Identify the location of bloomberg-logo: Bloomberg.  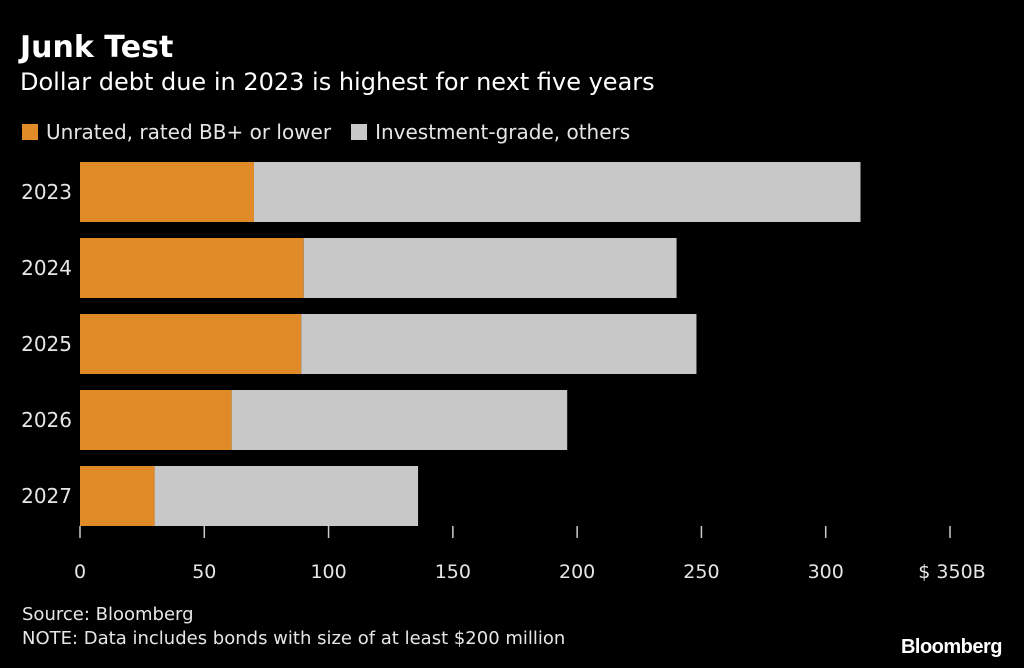
(951, 647).